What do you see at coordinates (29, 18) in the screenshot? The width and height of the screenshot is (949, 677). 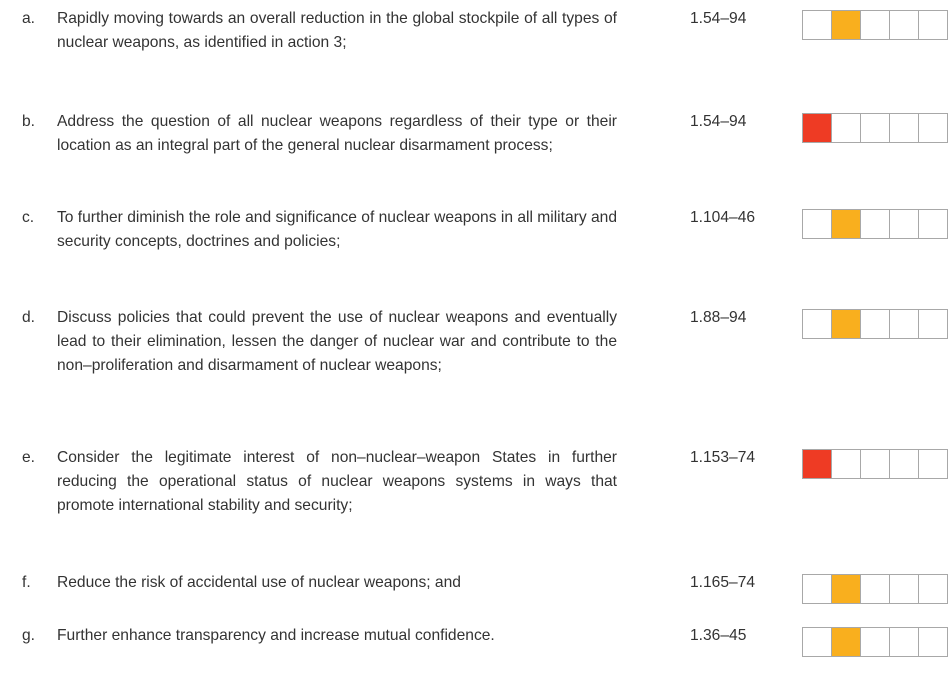 I see `item-letter: a.` at bounding box center [29, 18].